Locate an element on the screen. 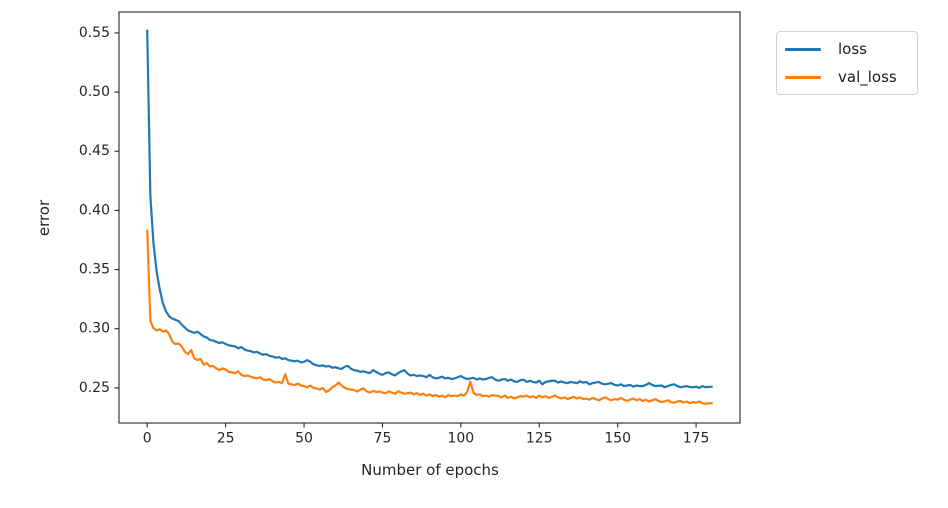 Image resolution: width=948 pixels, height=508 pixels. y-tick-label: 0.35 is located at coordinates (94, 270).